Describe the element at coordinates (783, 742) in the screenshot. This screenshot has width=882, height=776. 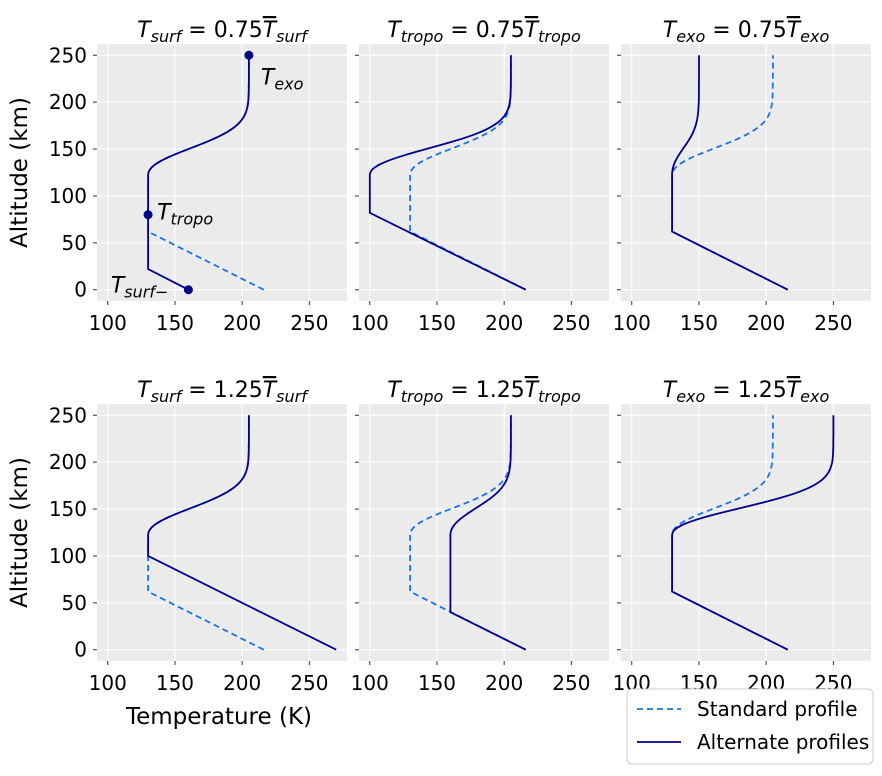
I see `legend-label: Alternate profiles` at that location.